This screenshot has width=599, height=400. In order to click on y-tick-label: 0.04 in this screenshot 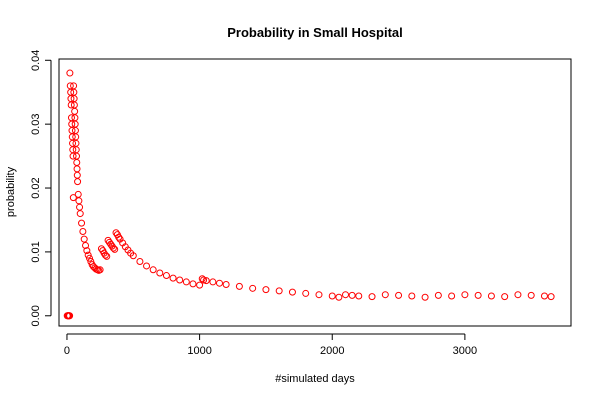, I will do `click(36, 60)`.